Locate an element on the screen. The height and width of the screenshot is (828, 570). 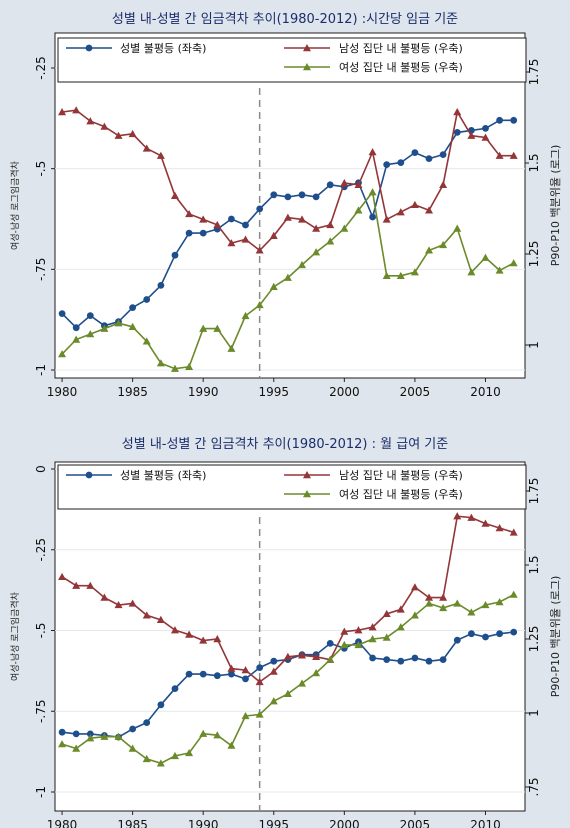
y-left-tick-label: -1 is located at coordinates (41, 370).